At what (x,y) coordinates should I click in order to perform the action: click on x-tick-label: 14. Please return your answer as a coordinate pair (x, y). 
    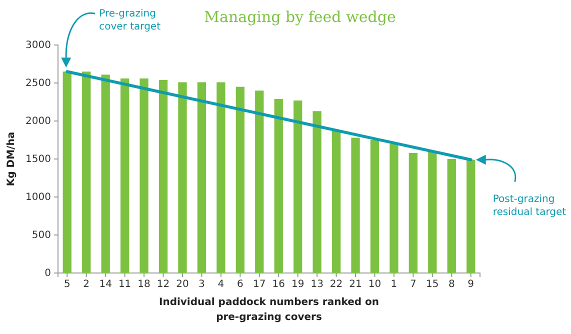
    Looking at the image, I should click on (105, 284).